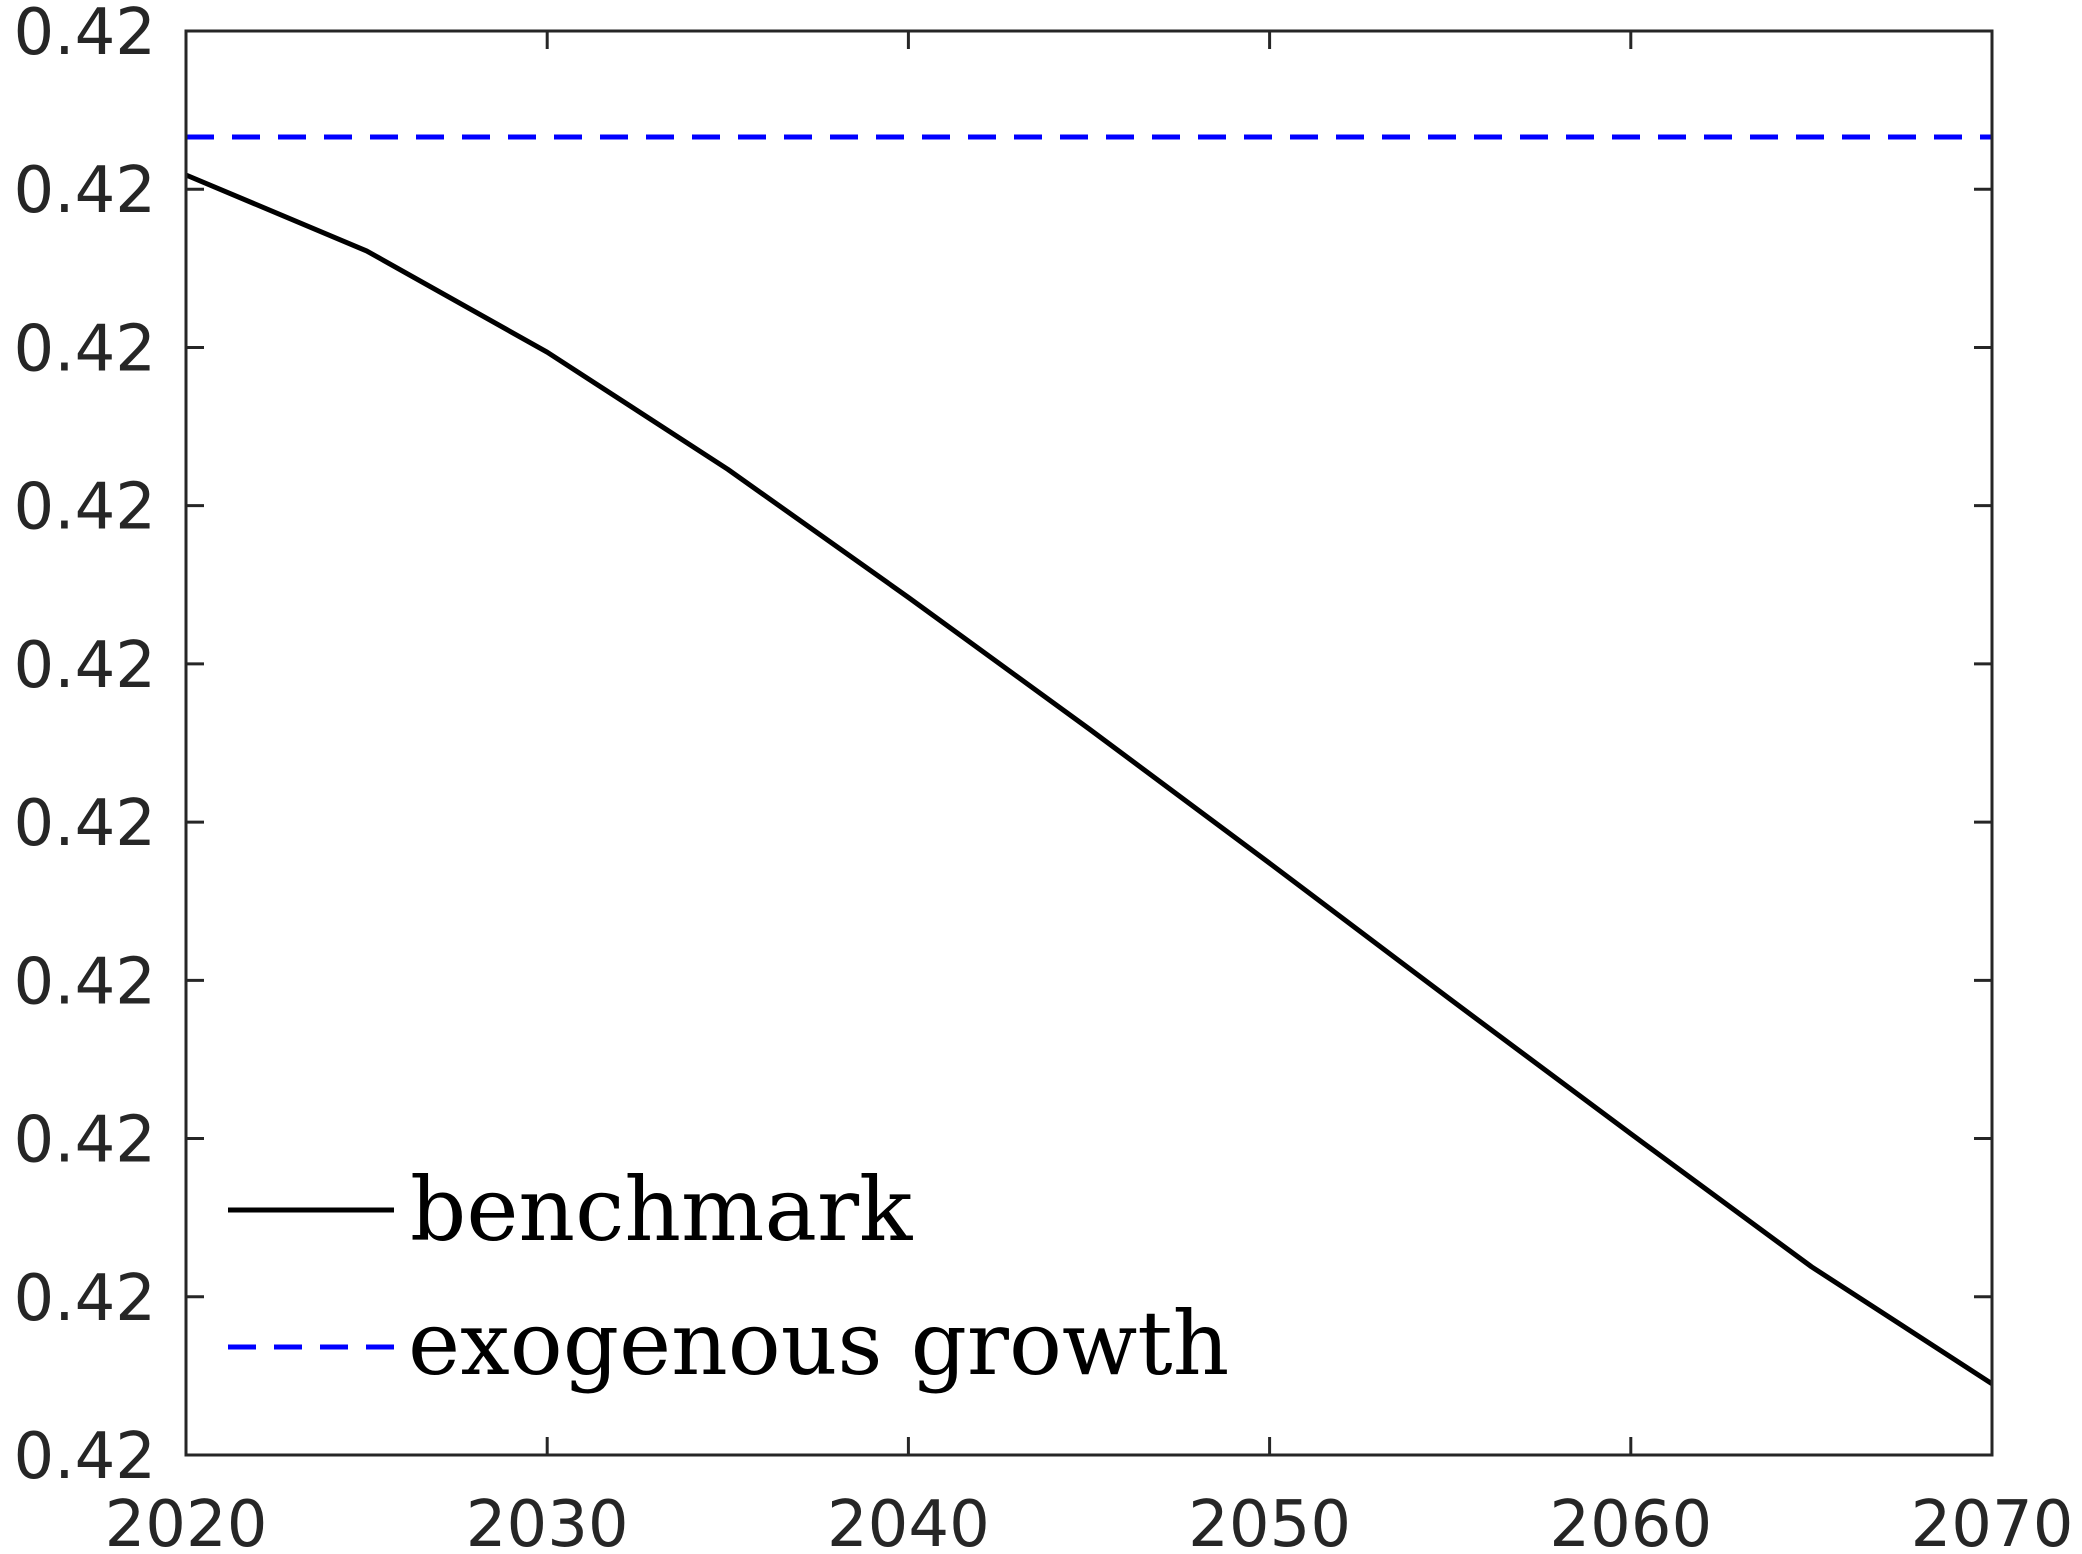 Image resolution: width=2082 pixels, height=1554 pixels. I want to click on x-tick-label: 2020, so click(186, 1521).